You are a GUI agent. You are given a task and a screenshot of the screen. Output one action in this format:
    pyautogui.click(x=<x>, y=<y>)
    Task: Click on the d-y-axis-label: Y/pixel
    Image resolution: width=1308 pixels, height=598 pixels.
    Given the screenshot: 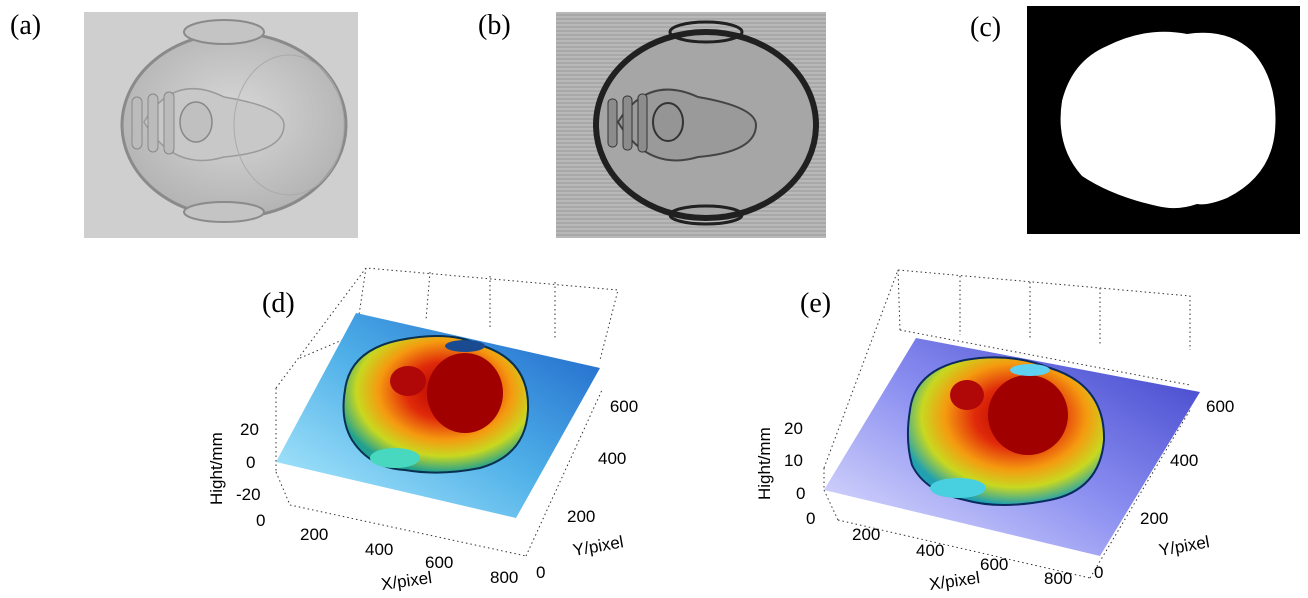 What is the action you would take?
    pyautogui.click(x=598, y=546)
    